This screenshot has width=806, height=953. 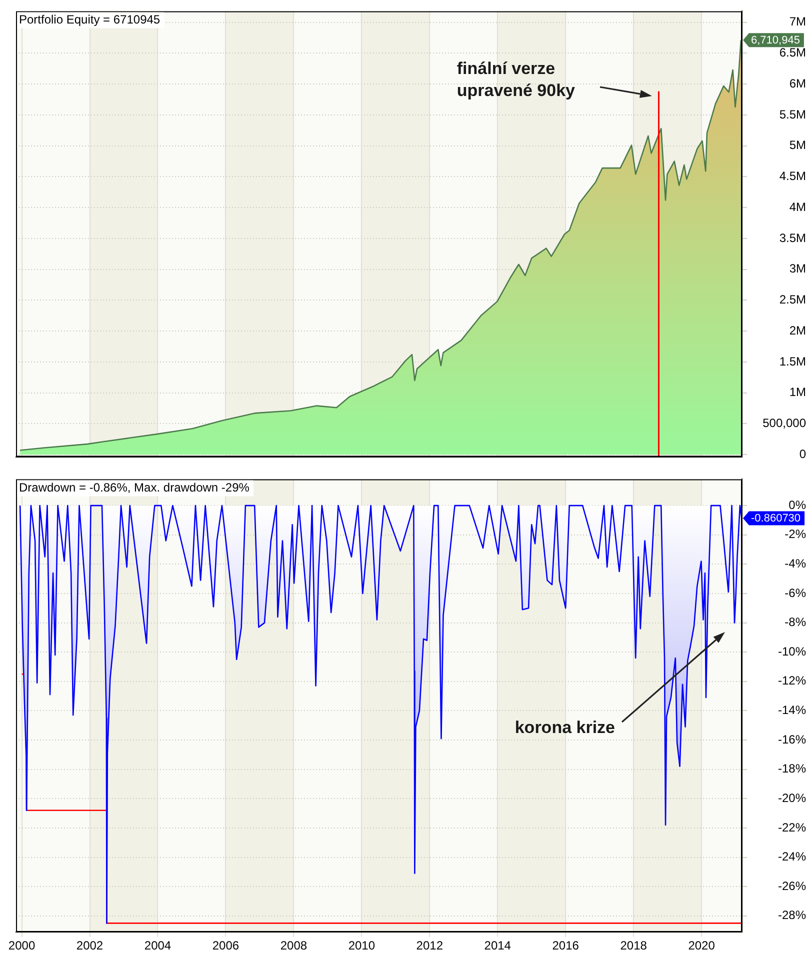 I want to click on y-tick-label: -10%, so click(x=792, y=651).